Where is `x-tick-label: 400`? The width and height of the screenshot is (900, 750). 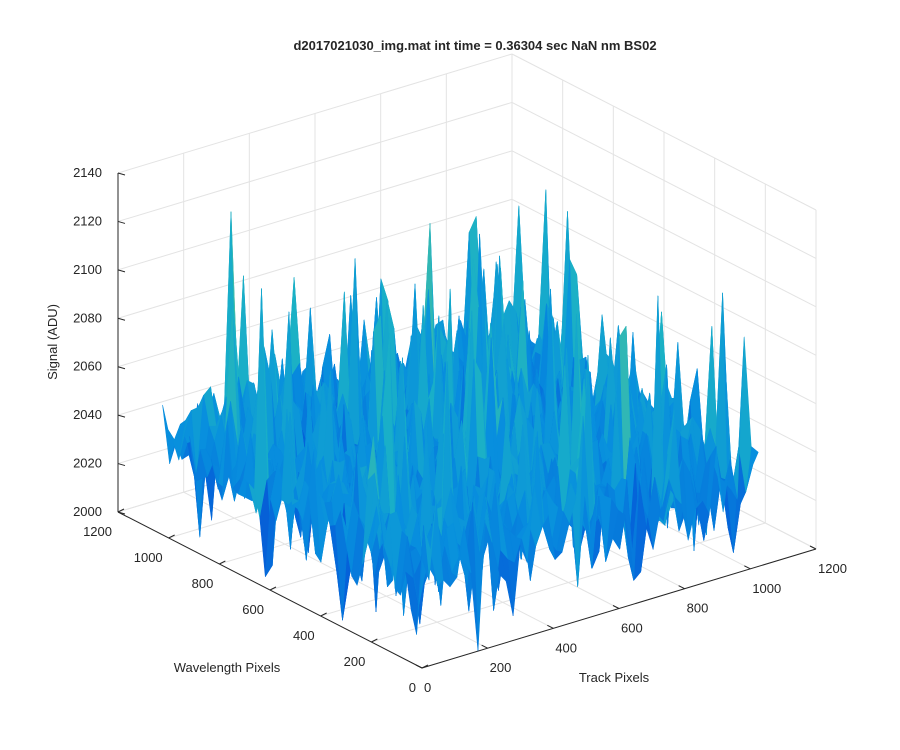 x-tick-label: 400 is located at coordinates (566, 647).